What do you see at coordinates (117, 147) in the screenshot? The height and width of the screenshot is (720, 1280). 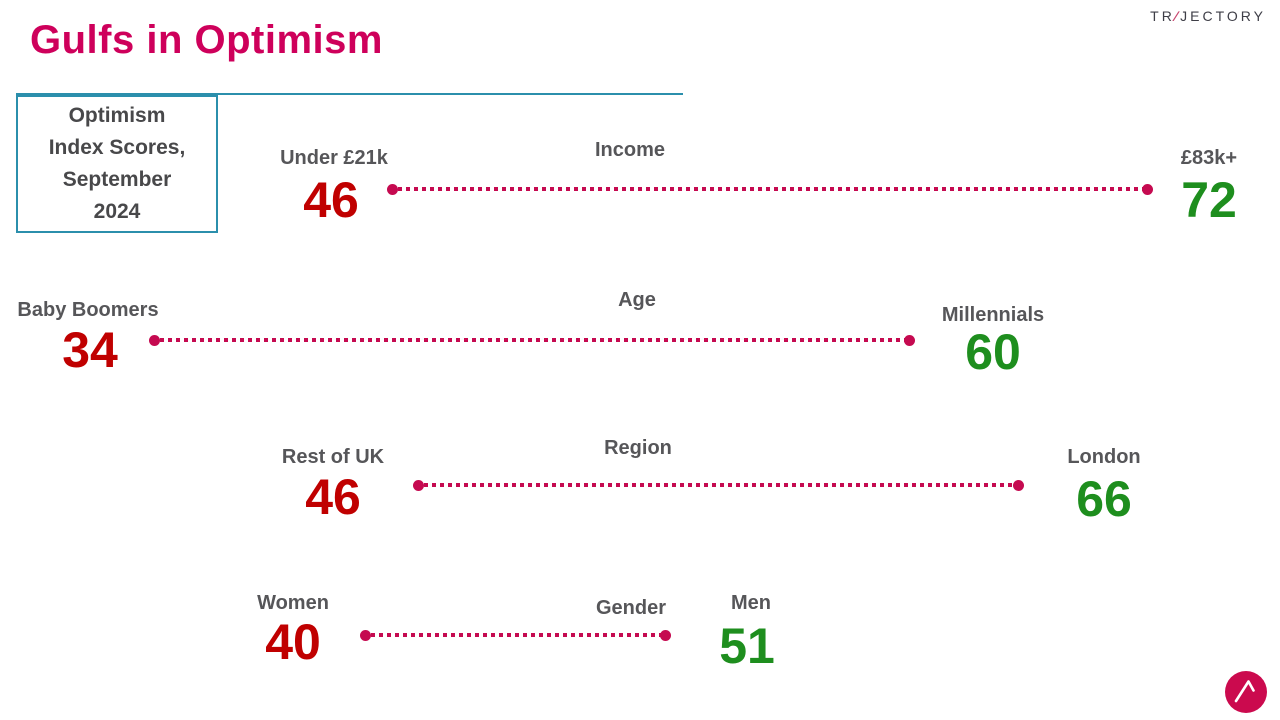 I see `subtitle-line: Index Scores,` at bounding box center [117, 147].